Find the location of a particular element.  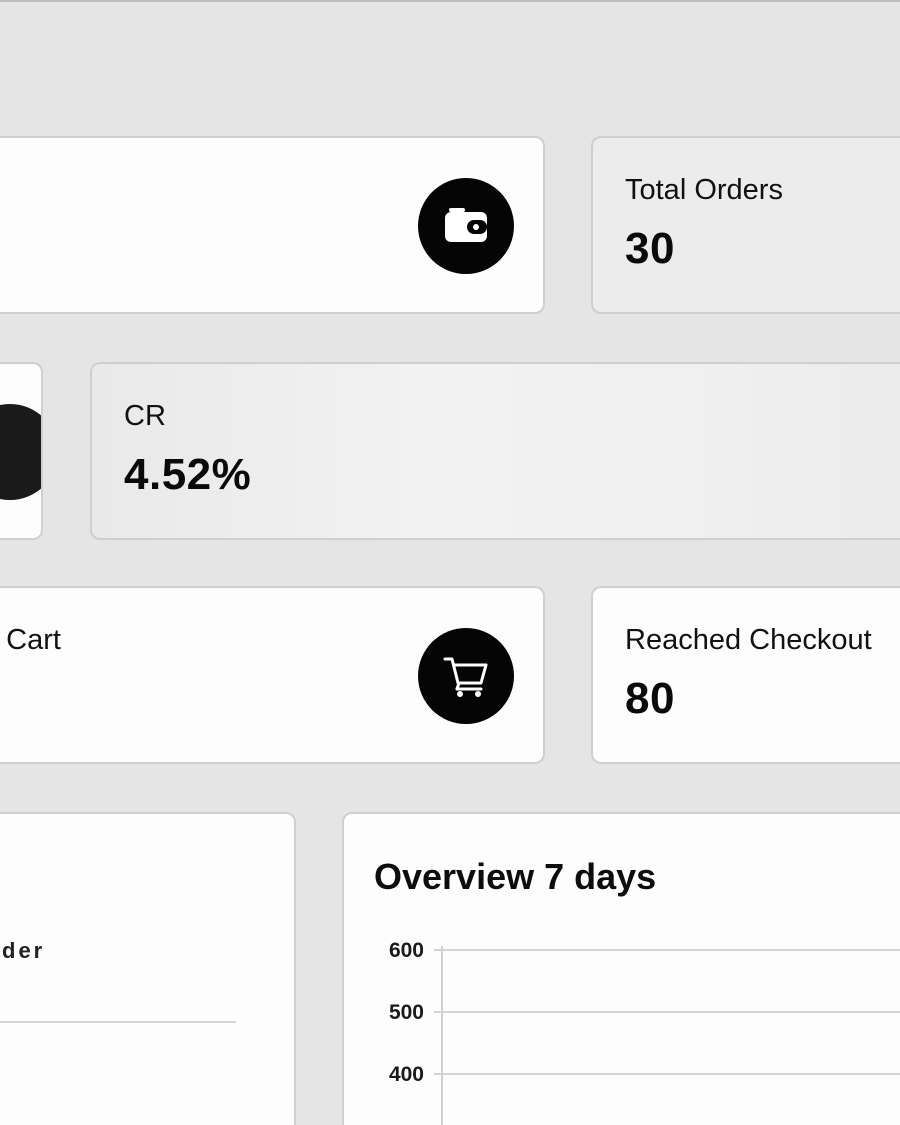

wallet-icon is located at coordinates (466, 226).